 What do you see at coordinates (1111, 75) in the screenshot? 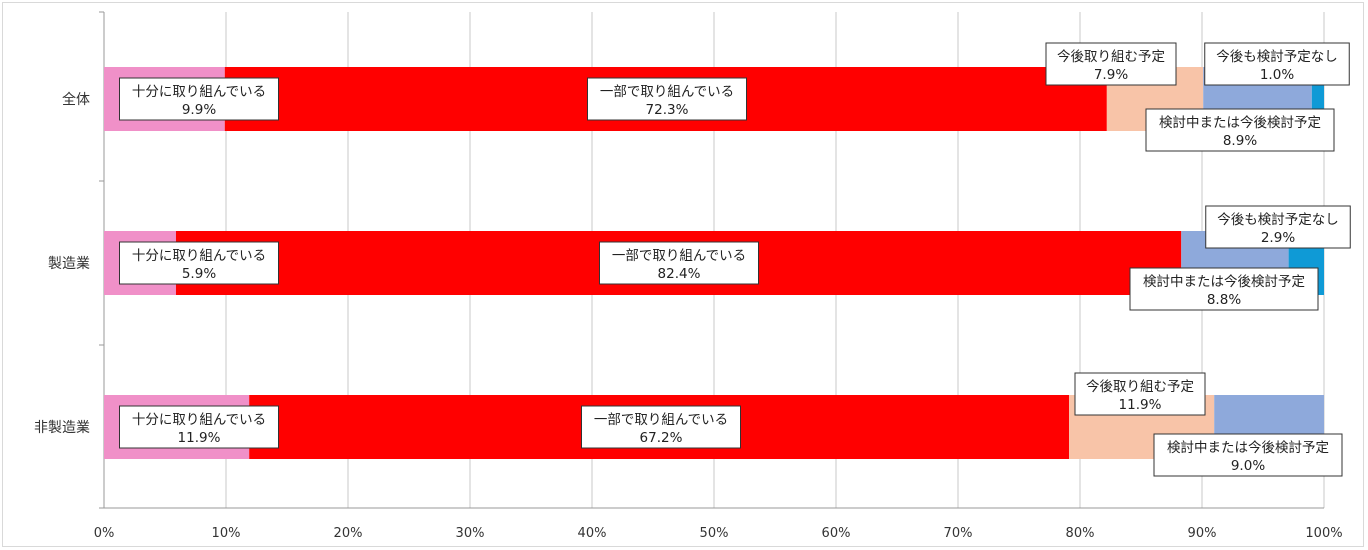
I see `data-label-value: 7.9%` at bounding box center [1111, 75].